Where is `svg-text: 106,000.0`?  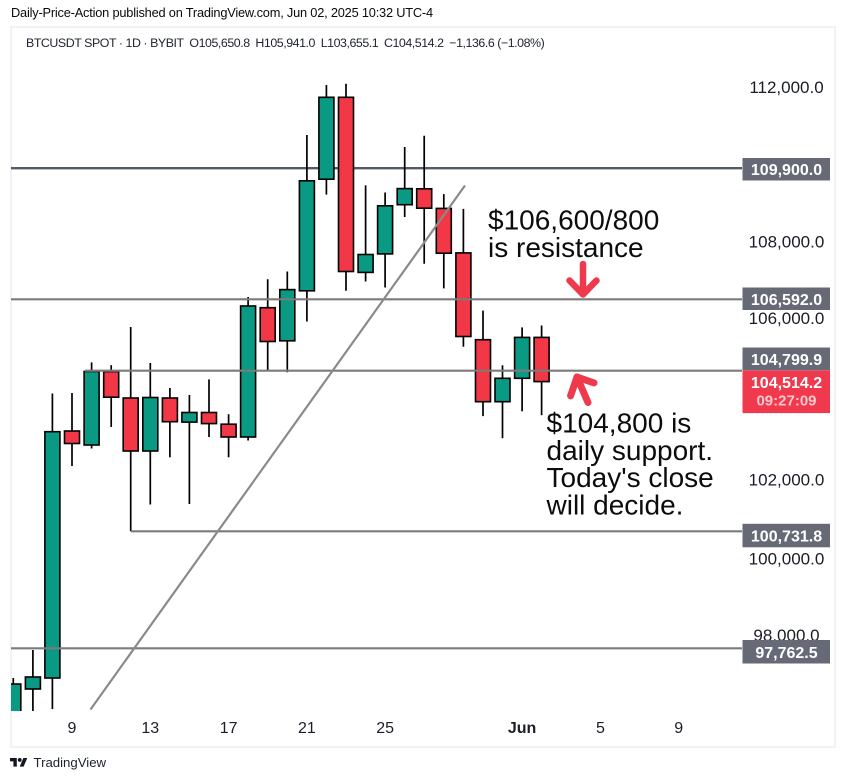
svg-text: 106,000.0 is located at coordinates (787, 318).